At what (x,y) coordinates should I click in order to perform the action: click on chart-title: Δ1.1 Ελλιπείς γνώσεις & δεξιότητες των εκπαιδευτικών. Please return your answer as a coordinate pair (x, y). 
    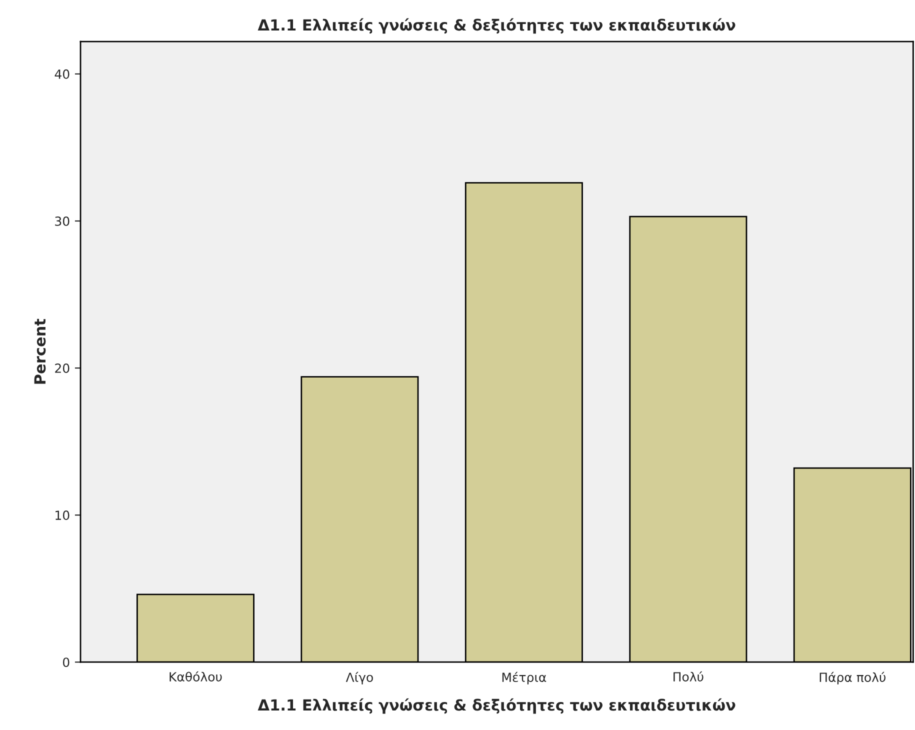
    Looking at the image, I should click on (497, 26).